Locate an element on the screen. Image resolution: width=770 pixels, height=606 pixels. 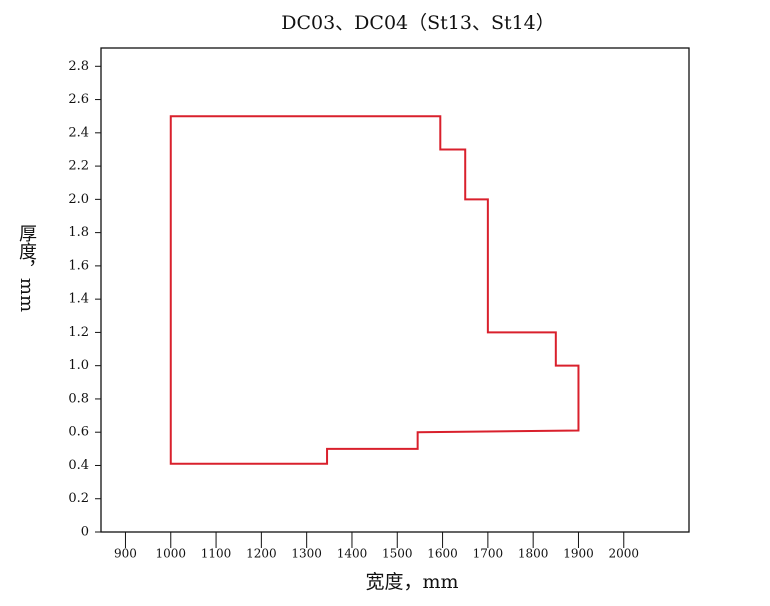
y-tick-label: 1.0 is located at coordinates (78, 365).